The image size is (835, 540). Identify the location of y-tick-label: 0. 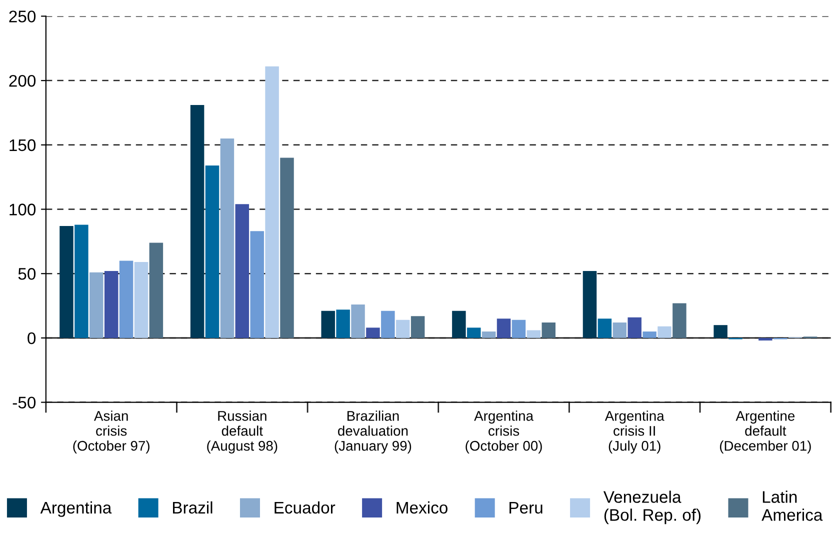
(32, 338).